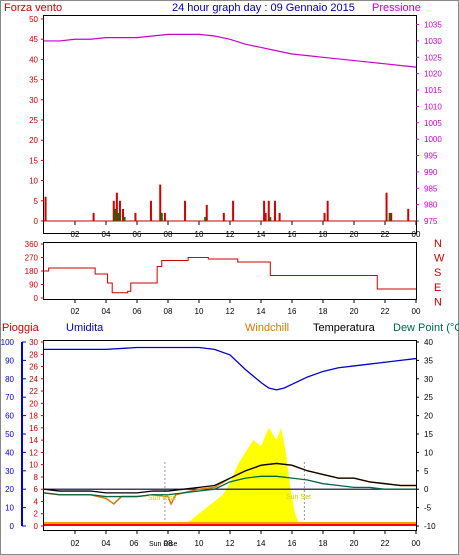 The width and height of the screenshot is (459, 555). I want to click on humidity-tick-label: 50, so click(9, 434).